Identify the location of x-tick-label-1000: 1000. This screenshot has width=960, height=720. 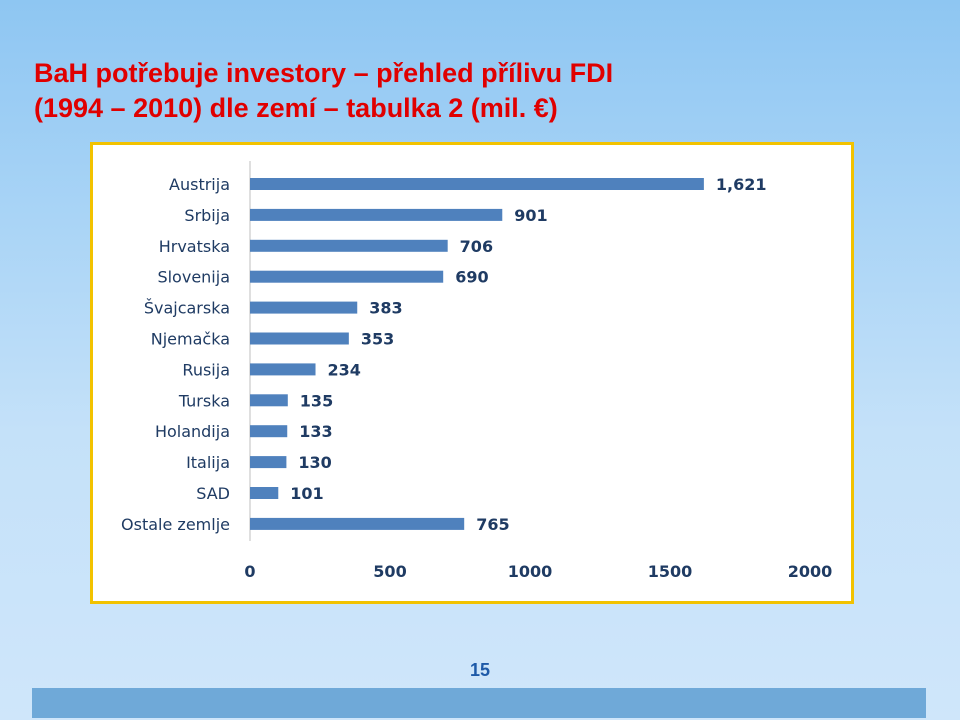
(530, 571).